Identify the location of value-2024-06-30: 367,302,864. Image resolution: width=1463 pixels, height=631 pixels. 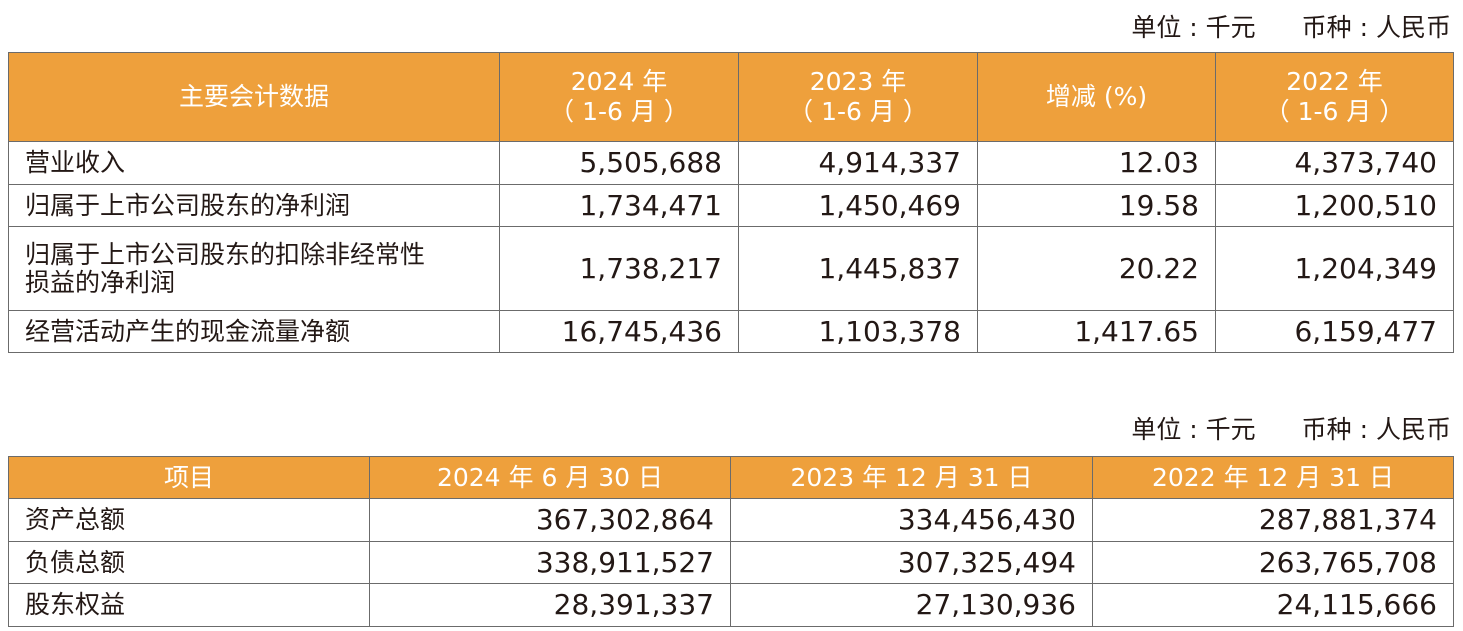
(550, 520).